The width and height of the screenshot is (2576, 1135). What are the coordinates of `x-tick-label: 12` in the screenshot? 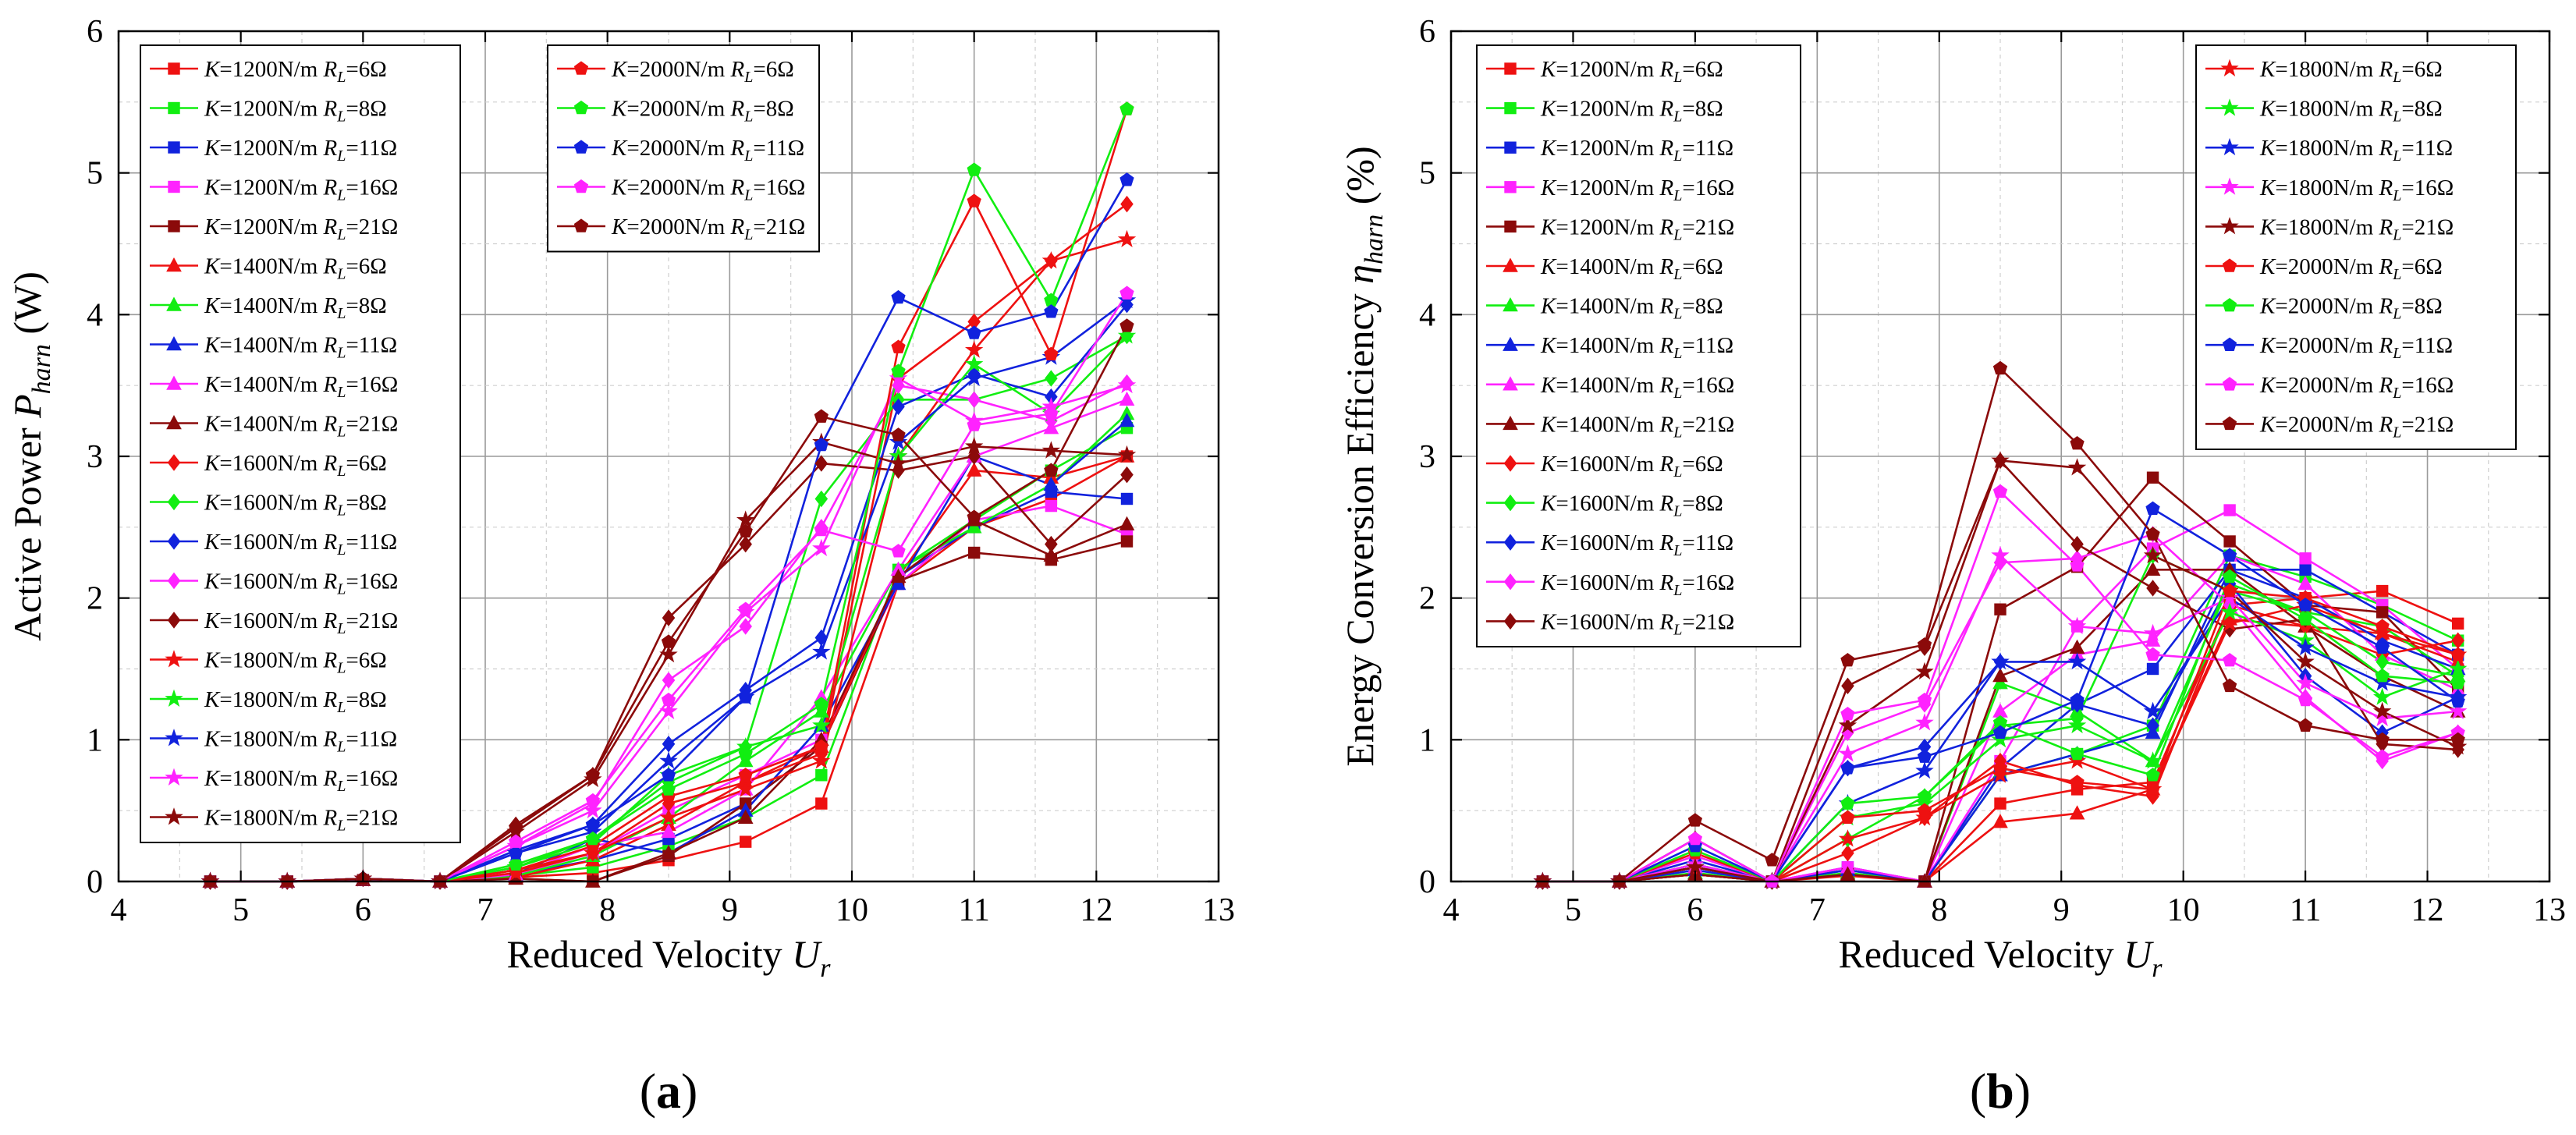 It's located at (1096, 910).